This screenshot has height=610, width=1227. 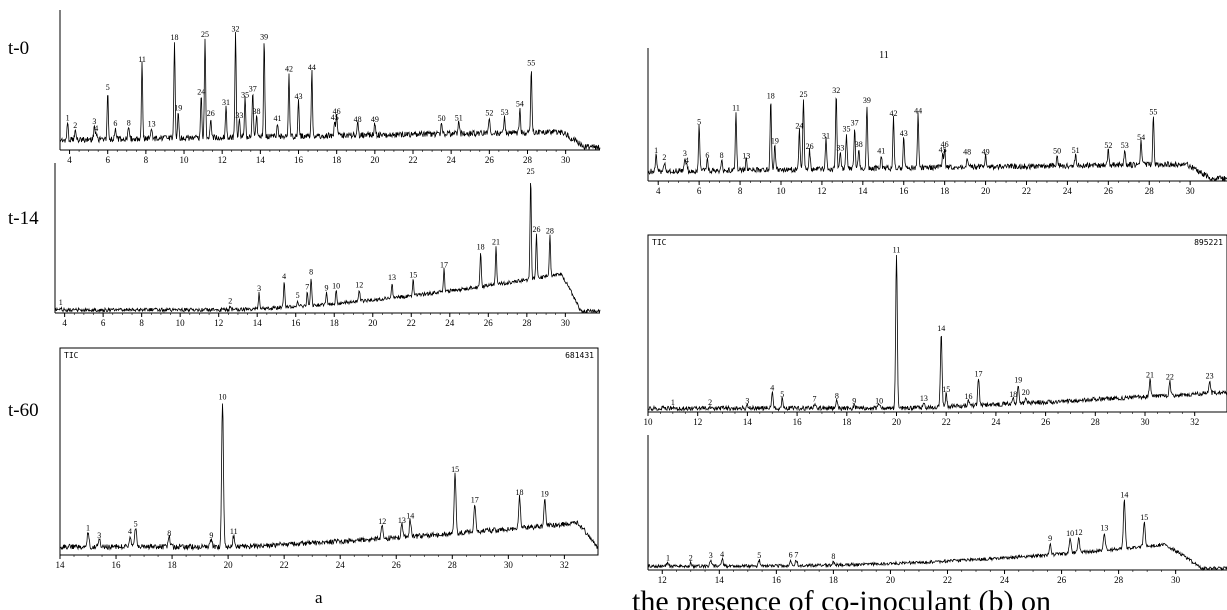 What do you see at coordinates (884, 55) in the screenshot?
I see `stray-peak-label: 11` at bounding box center [884, 55].